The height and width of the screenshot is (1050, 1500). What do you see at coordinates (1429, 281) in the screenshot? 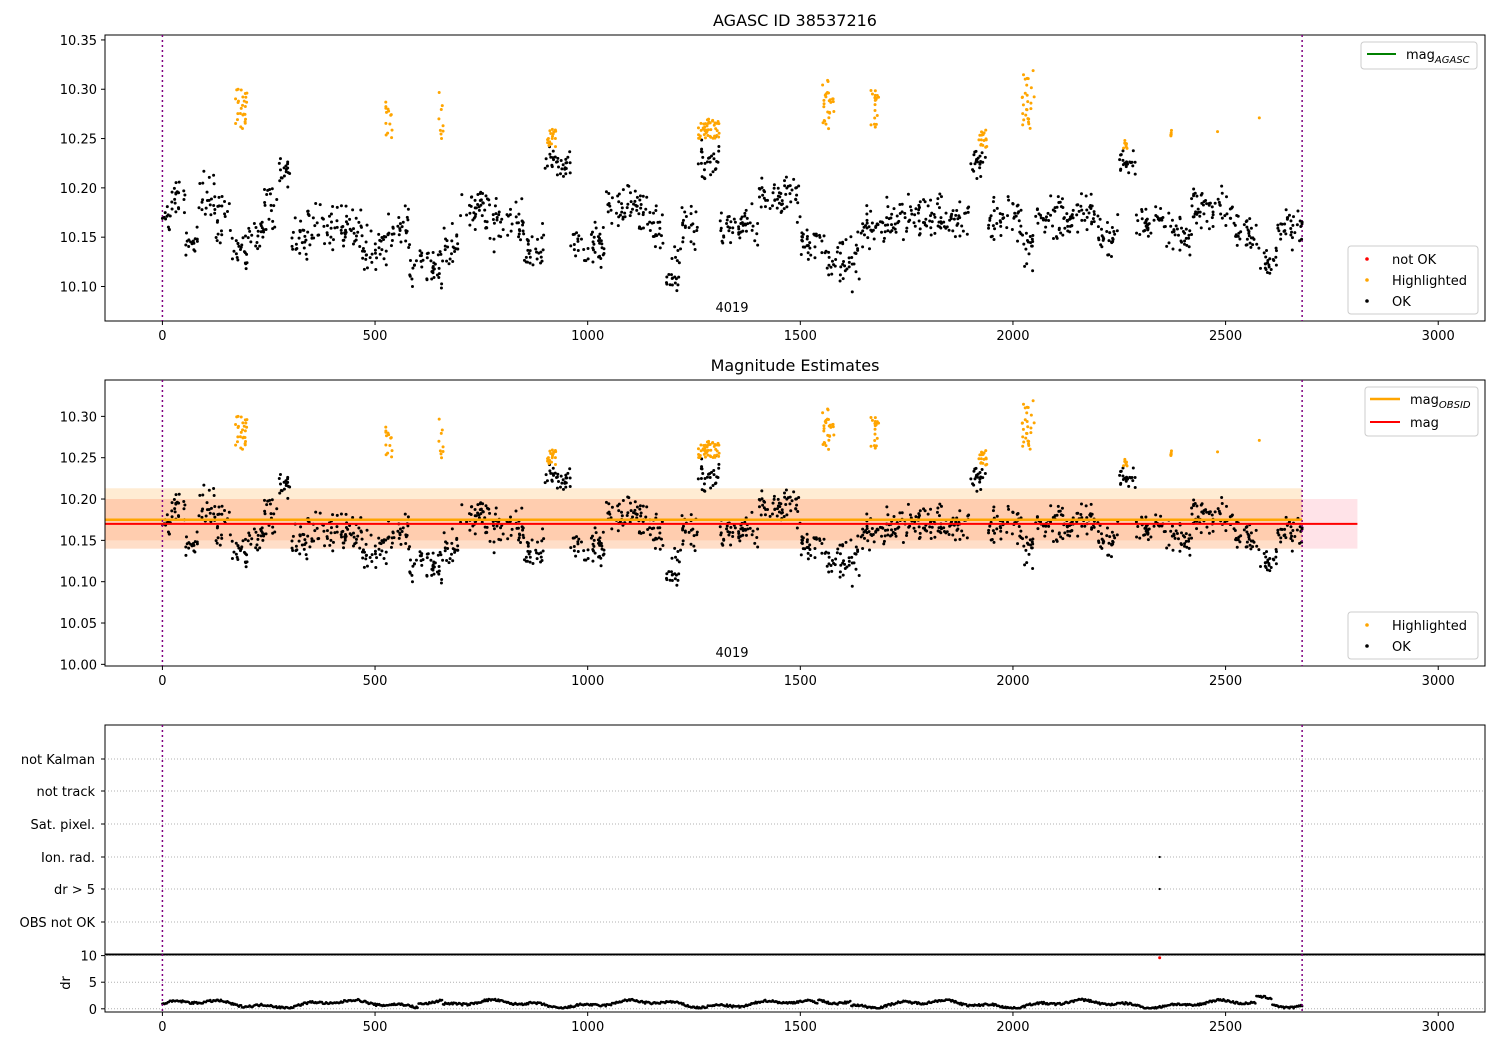
I see `agasc-legend-highlighted: Highlighted` at bounding box center [1429, 281].